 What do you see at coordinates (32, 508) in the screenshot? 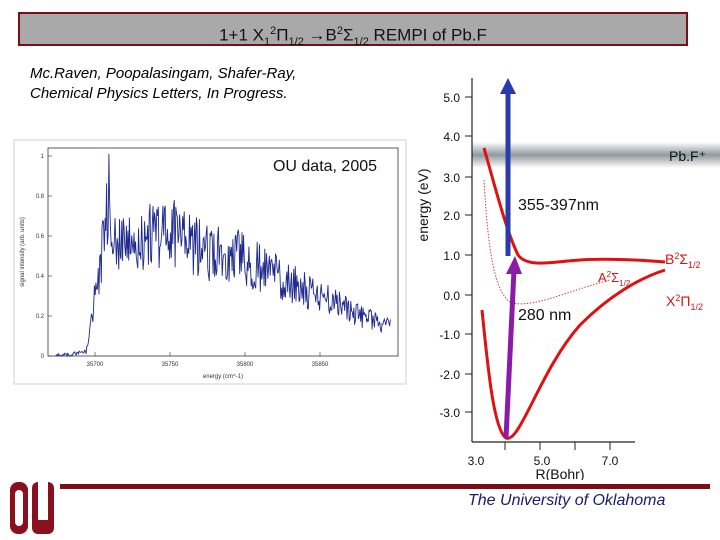
I see `ou-logo: OU` at bounding box center [32, 508].